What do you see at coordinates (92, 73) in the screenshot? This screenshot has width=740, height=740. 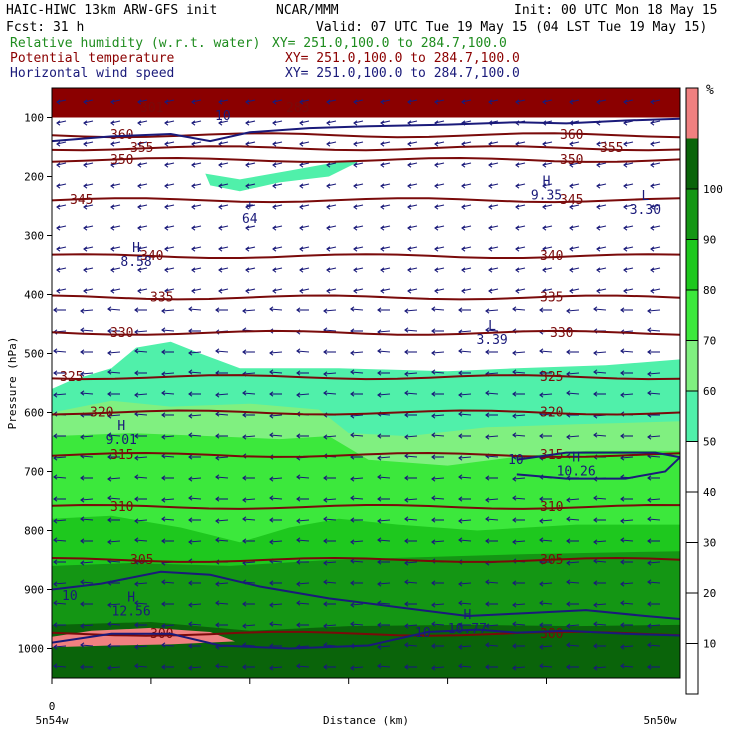 I see `field-wind-name: Horizontal wind speed` at bounding box center [92, 73].